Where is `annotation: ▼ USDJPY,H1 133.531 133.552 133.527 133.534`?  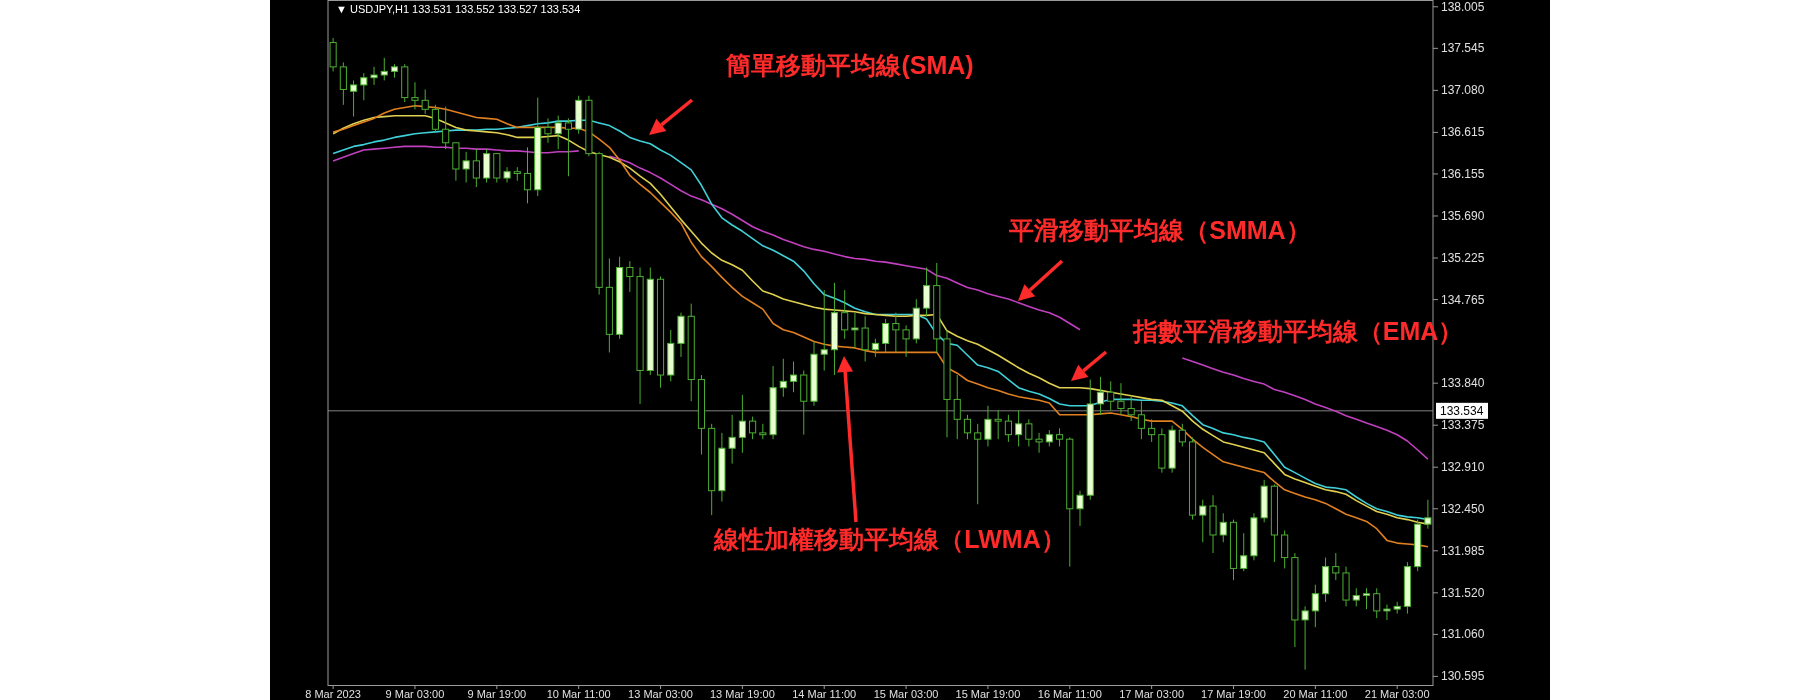 annotation: ▼ USDJPY,H1 133.531 133.552 133.527 133.534 is located at coordinates (458, 9).